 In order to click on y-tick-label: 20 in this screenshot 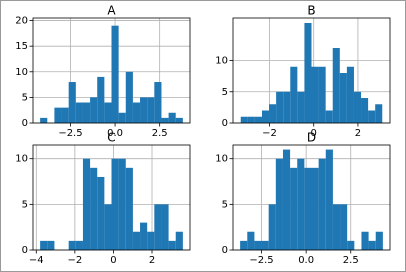, I will do `click(21, 21)`.